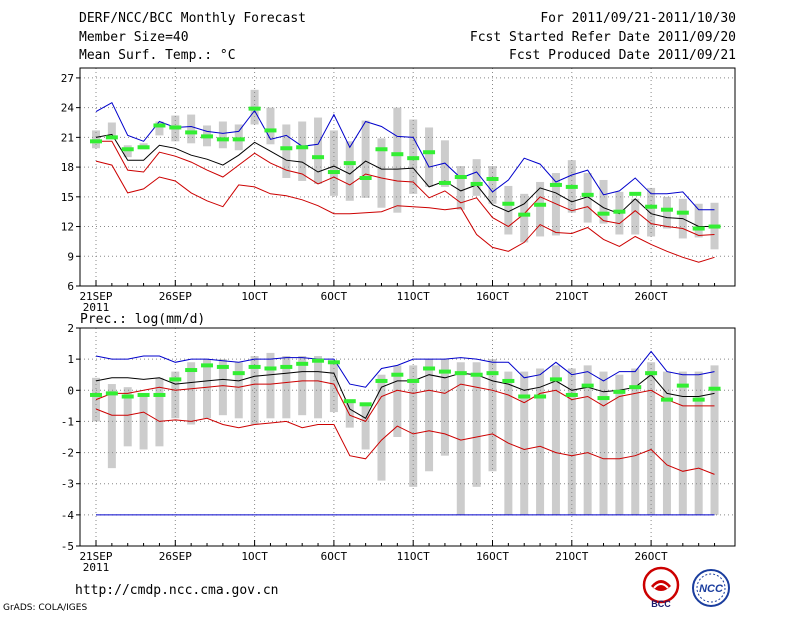 This screenshot has width=800, height=618. Describe the element at coordinates (405, 441) in the screenshot. I see `series-line-min` at that location.